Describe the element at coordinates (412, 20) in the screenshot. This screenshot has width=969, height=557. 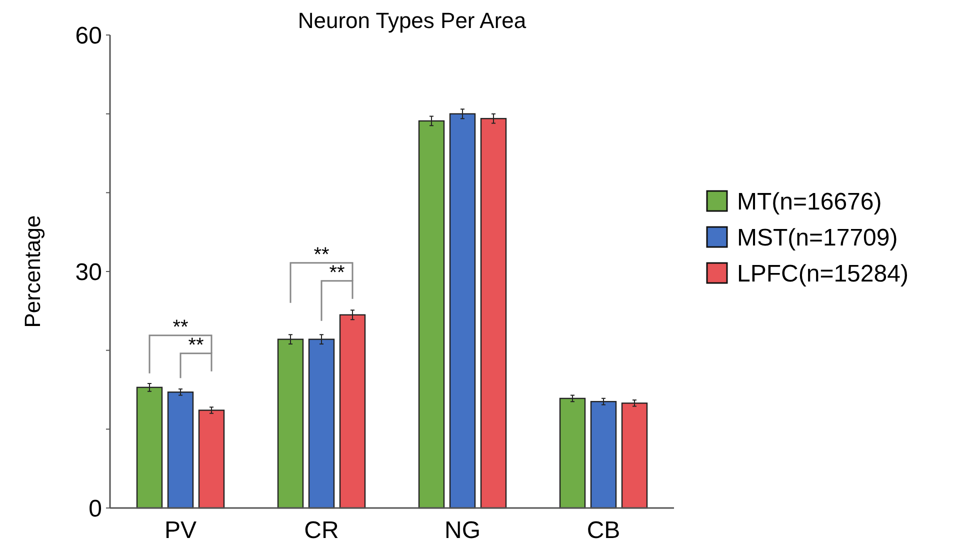
I see `chart-title: Neuron Types Per Area` at that location.